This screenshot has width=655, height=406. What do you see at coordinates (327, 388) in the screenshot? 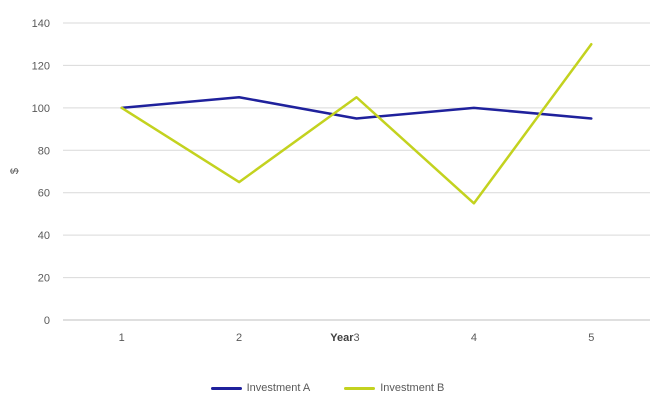
I see `chart-legend: Investment A Investment B` at bounding box center [327, 388].